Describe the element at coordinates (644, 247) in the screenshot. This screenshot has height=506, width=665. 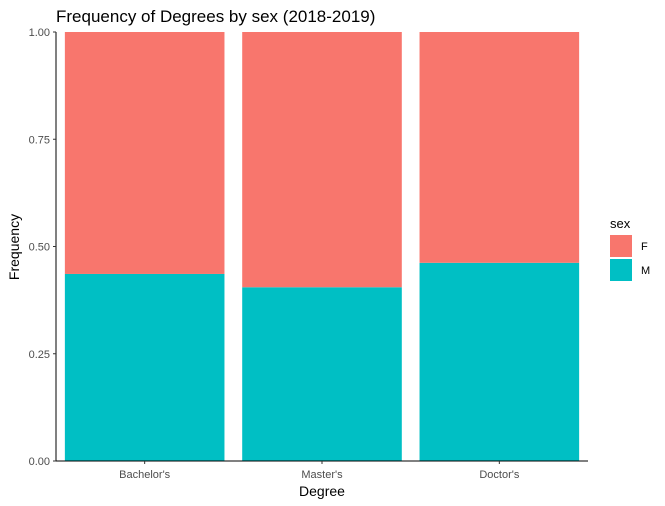
I see `legend-label-f: F` at that location.